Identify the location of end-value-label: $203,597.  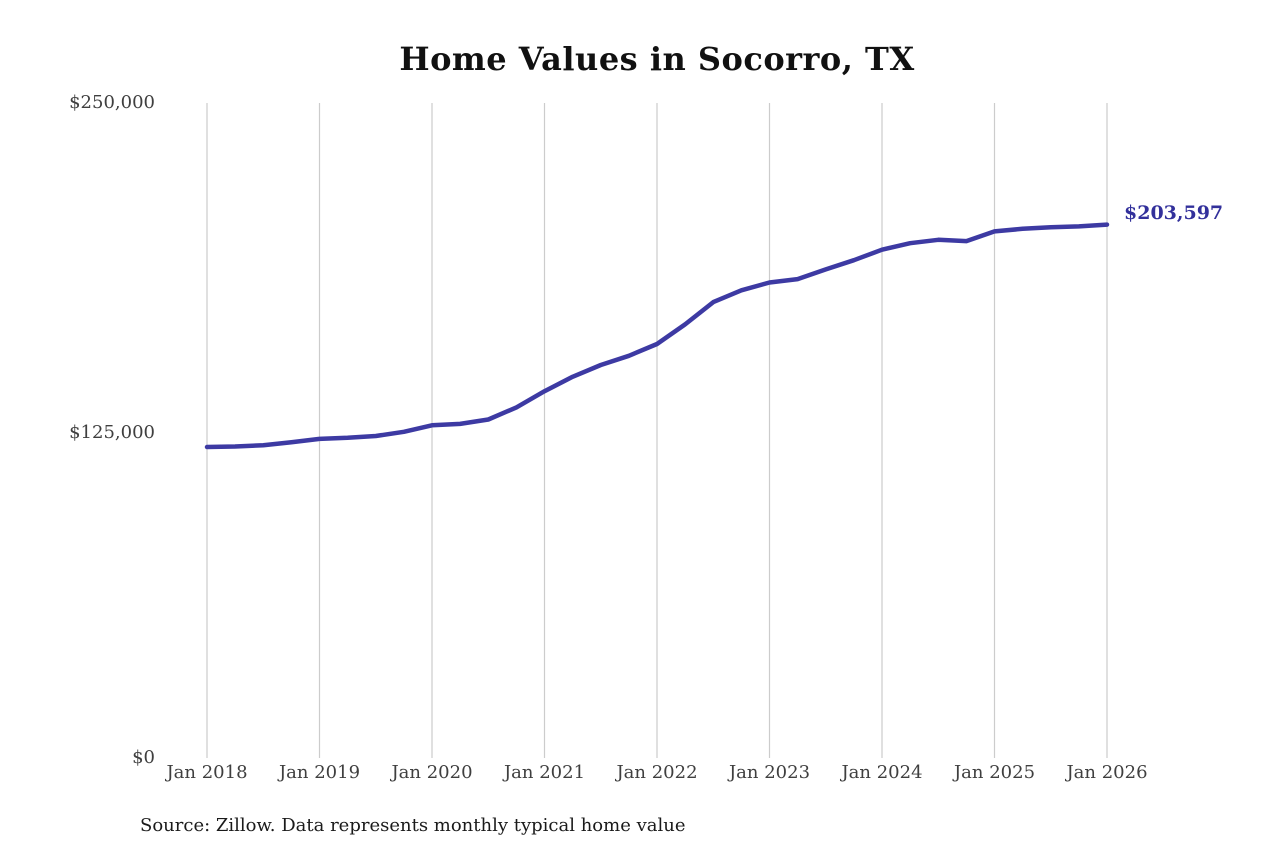
(1174, 213).